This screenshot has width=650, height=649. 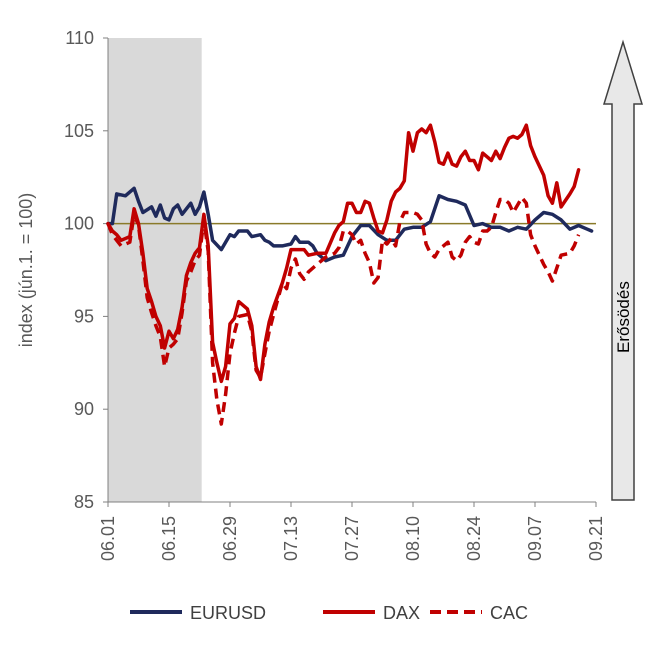 I want to click on up-arrow-icon, so click(x=623, y=270).